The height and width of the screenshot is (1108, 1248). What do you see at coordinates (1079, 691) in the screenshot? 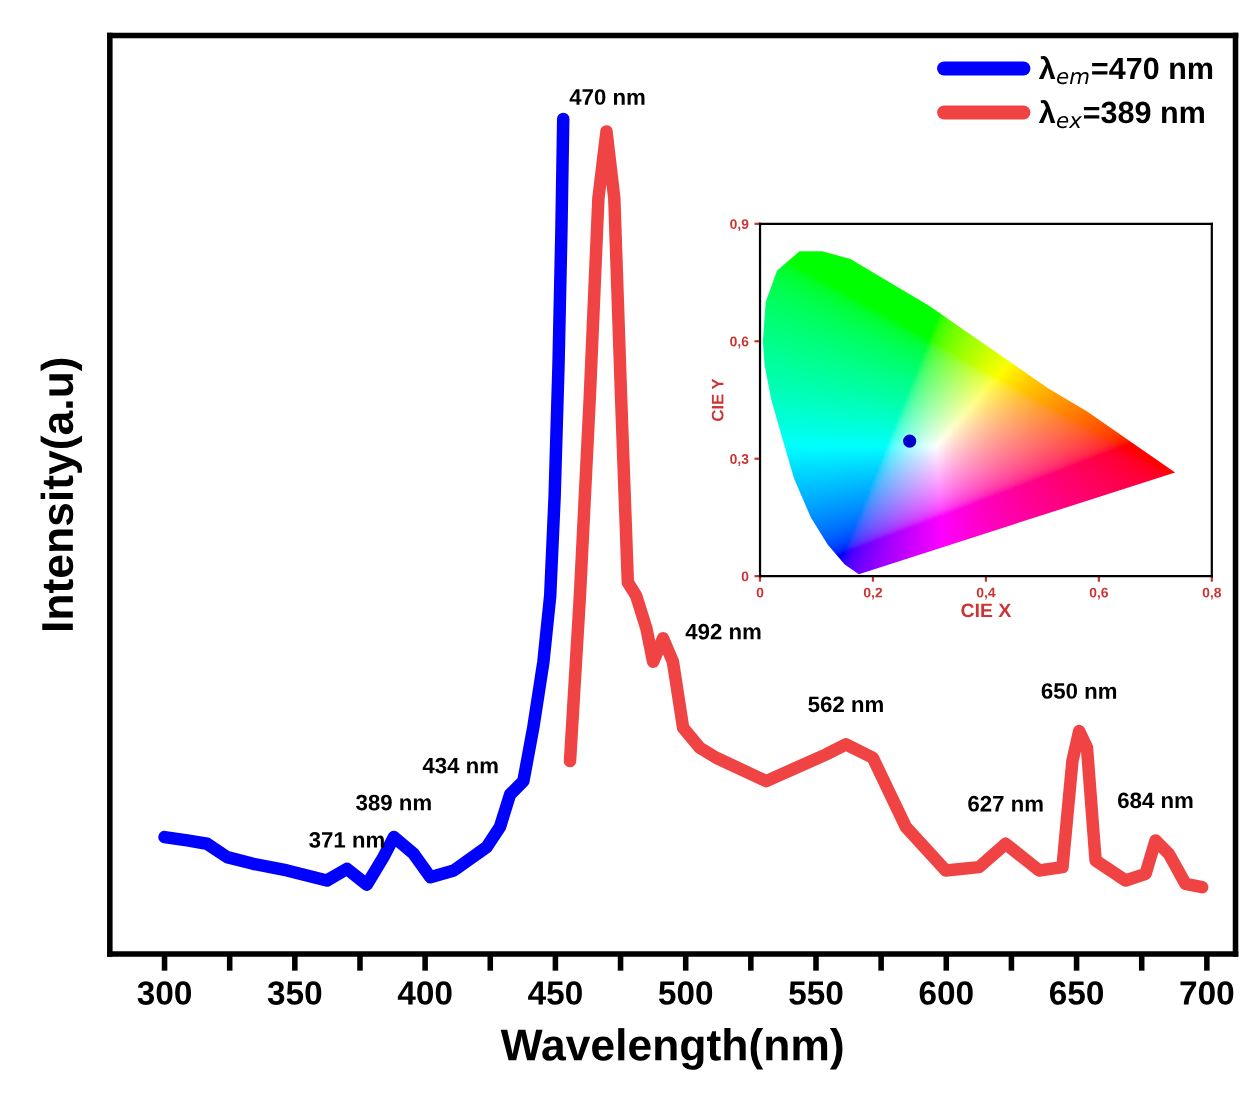
I see `annotation: 650 nm` at bounding box center [1079, 691].